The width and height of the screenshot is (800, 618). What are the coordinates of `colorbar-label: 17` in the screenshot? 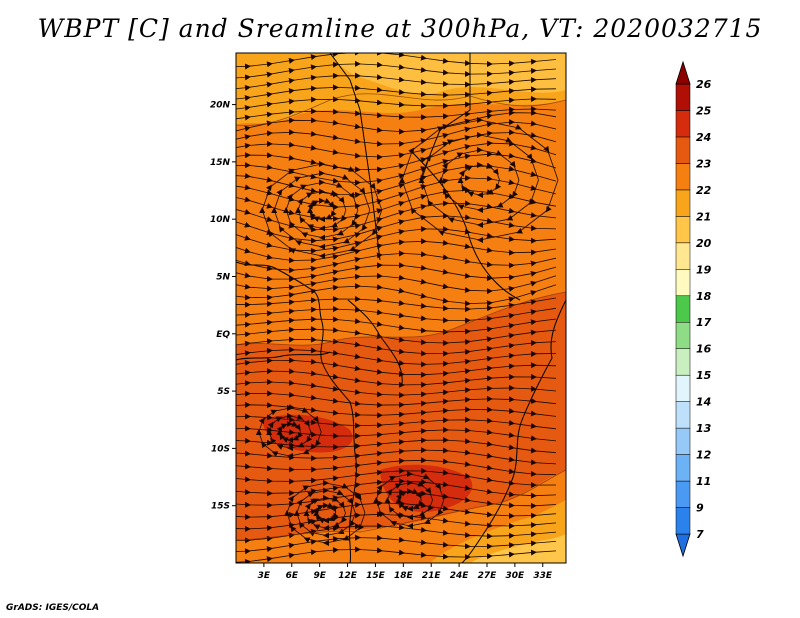 It's located at (704, 322).